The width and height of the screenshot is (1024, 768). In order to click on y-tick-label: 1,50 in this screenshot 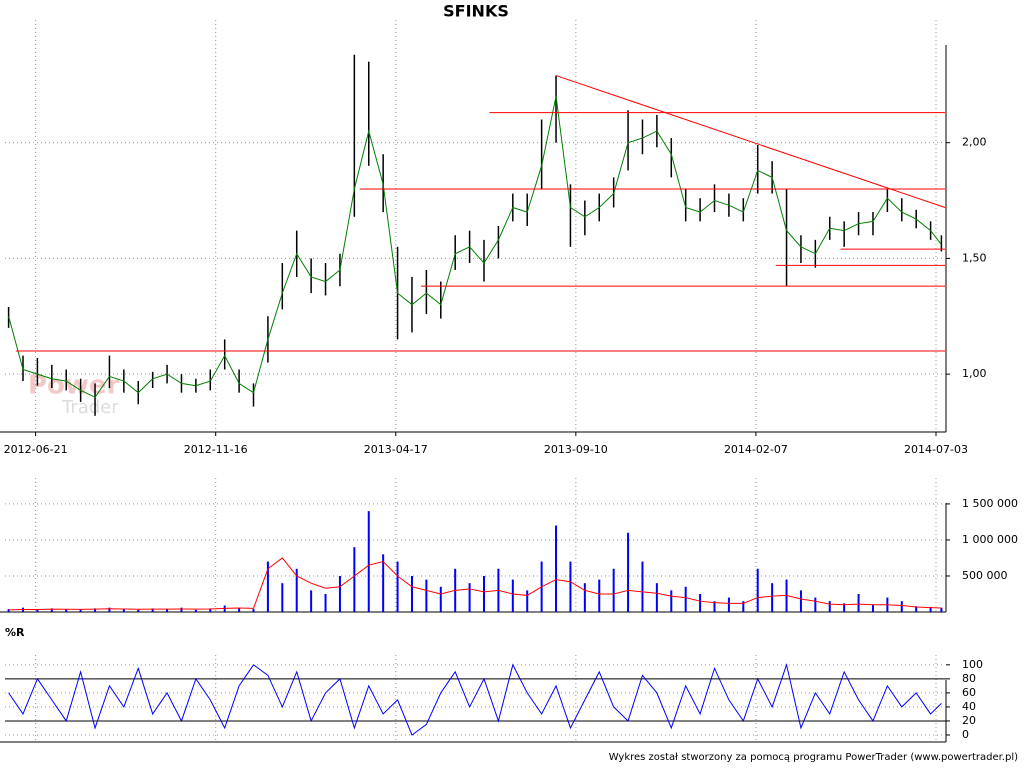, I will do `click(974, 257)`.